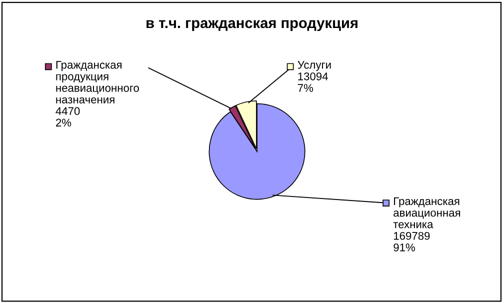  Describe the element at coordinates (97, 82) in the screenshot. I see `legend-label: Гражданская продукция неавиационного назначения` at that location.